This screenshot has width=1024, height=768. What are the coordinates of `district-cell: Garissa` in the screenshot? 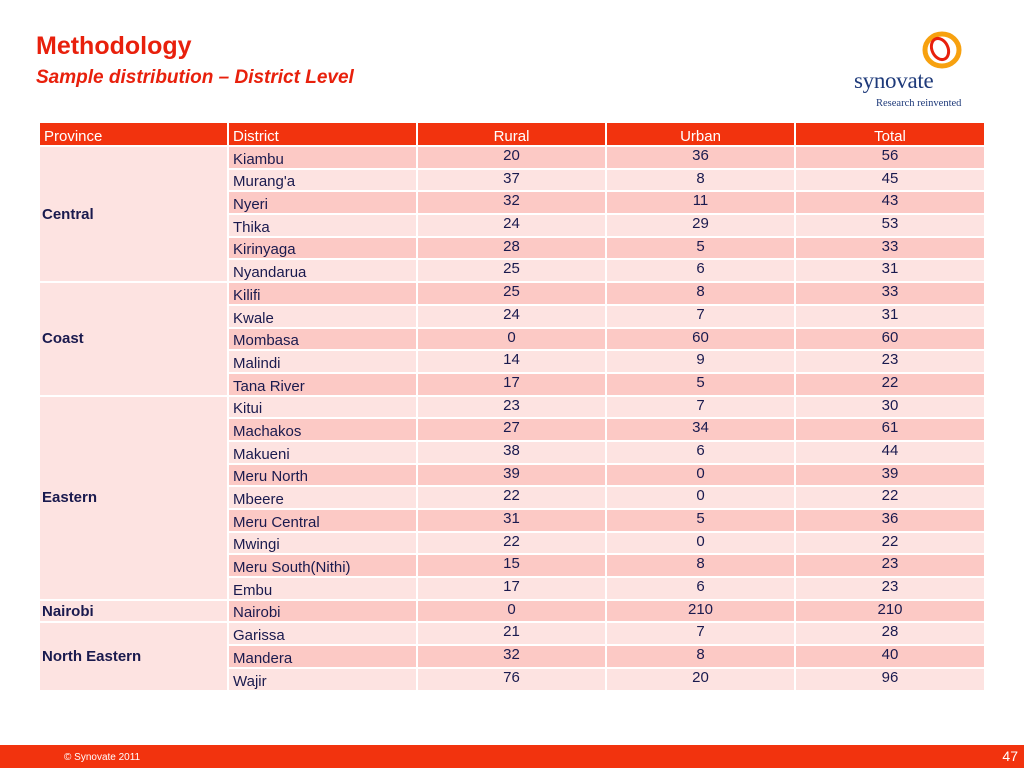 It's located at (322, 634).